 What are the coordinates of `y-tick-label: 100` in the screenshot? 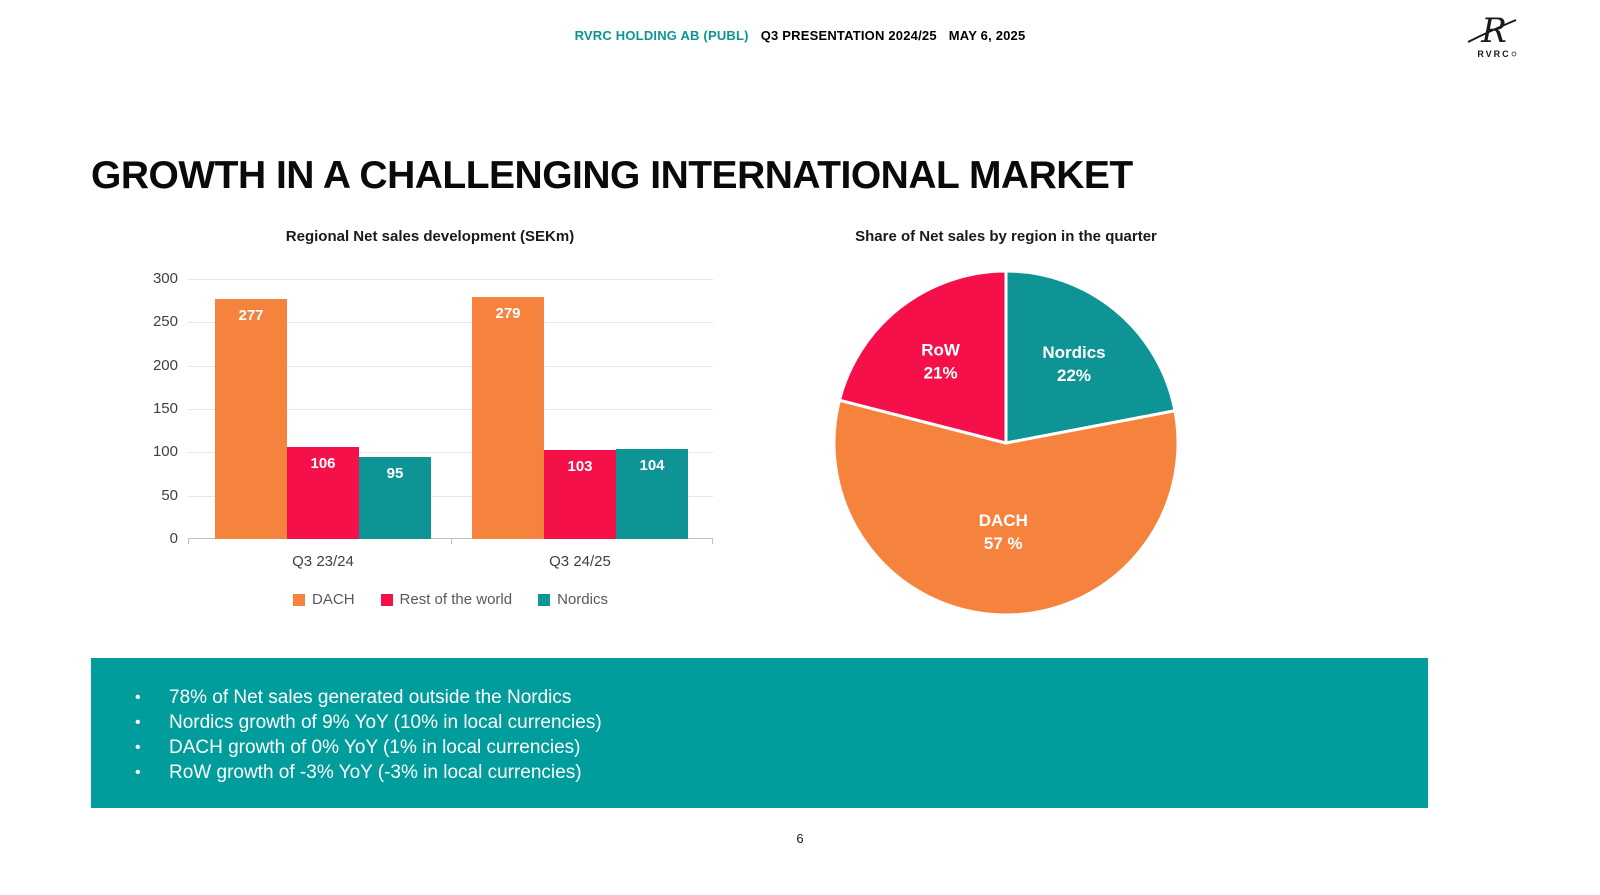 It's located at (165, 452).